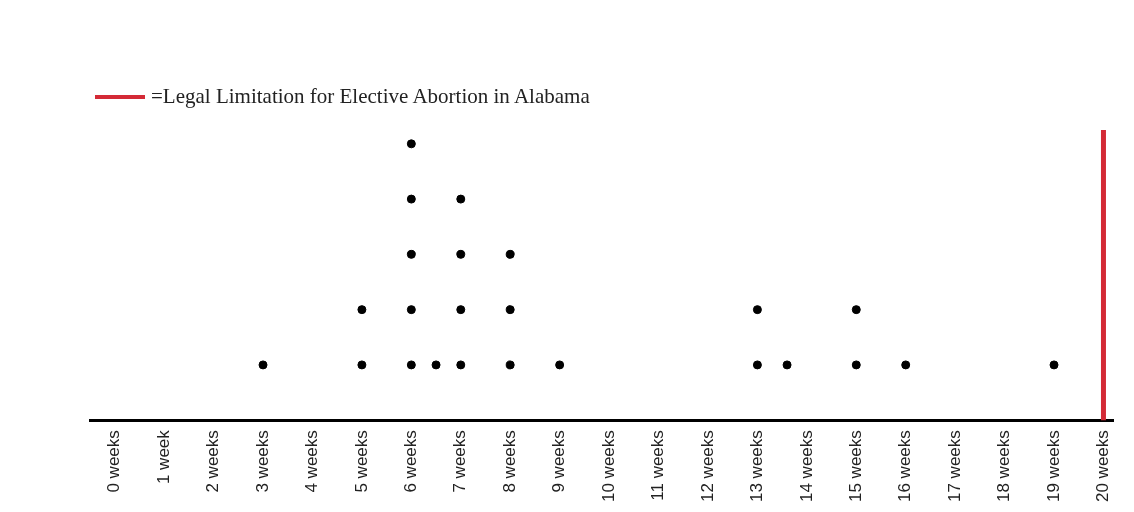  Describe the element at coordinates (559, 461) in the screenshot. I see `x-tick-label: 9 weeks` at that location.